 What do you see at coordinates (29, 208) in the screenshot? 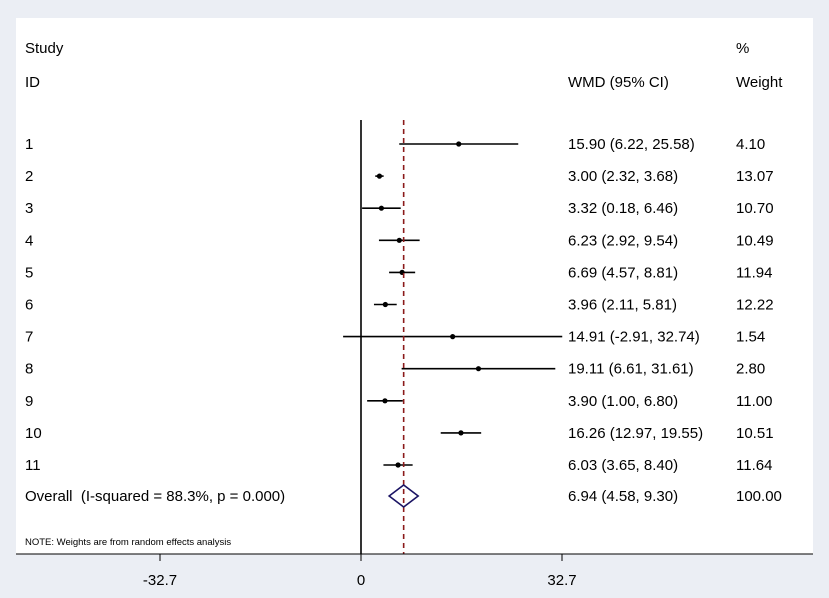
I see `study-id-label: 3` at bounding box center [29, 208].